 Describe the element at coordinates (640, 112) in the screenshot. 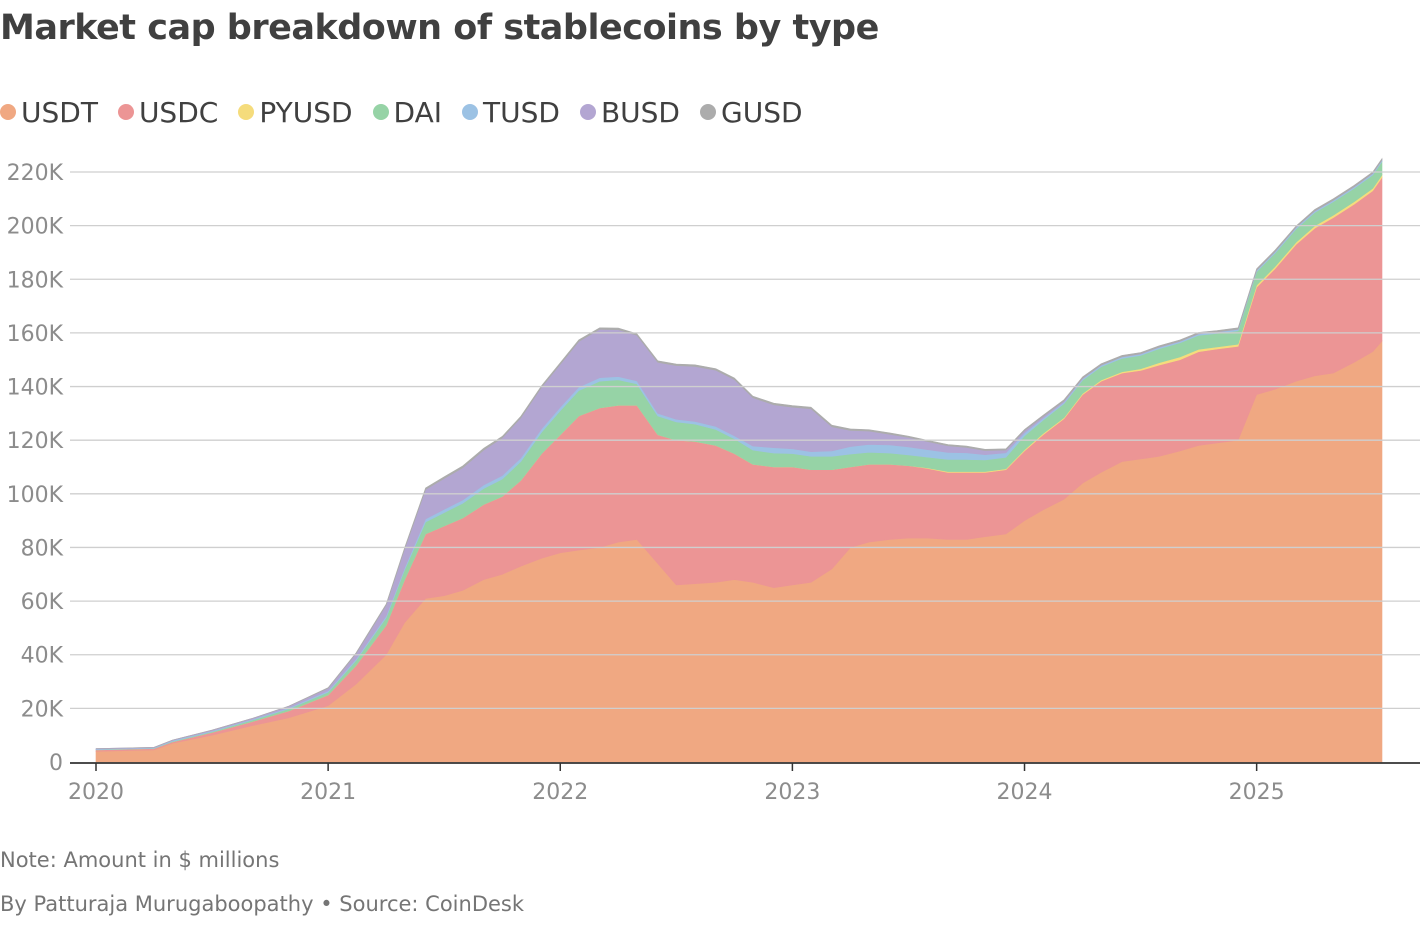

I see `legend-label: BUSD` at that location.